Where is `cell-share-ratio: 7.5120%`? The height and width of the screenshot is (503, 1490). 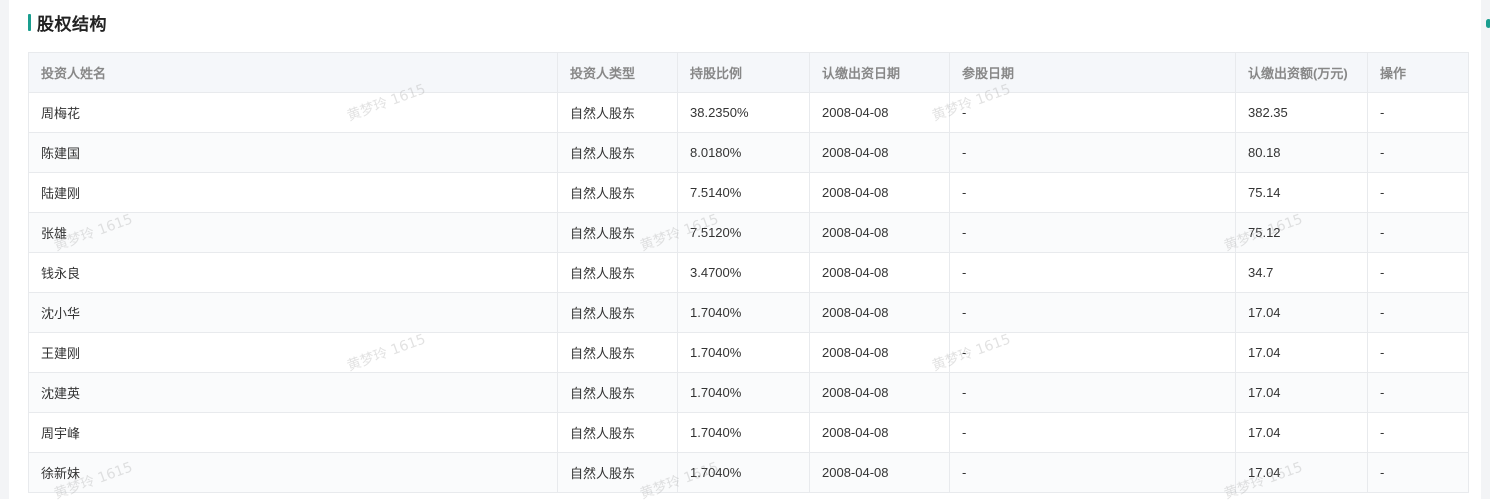 cell-share-ratio: 7.5120% is located at coordinates (743, 232).